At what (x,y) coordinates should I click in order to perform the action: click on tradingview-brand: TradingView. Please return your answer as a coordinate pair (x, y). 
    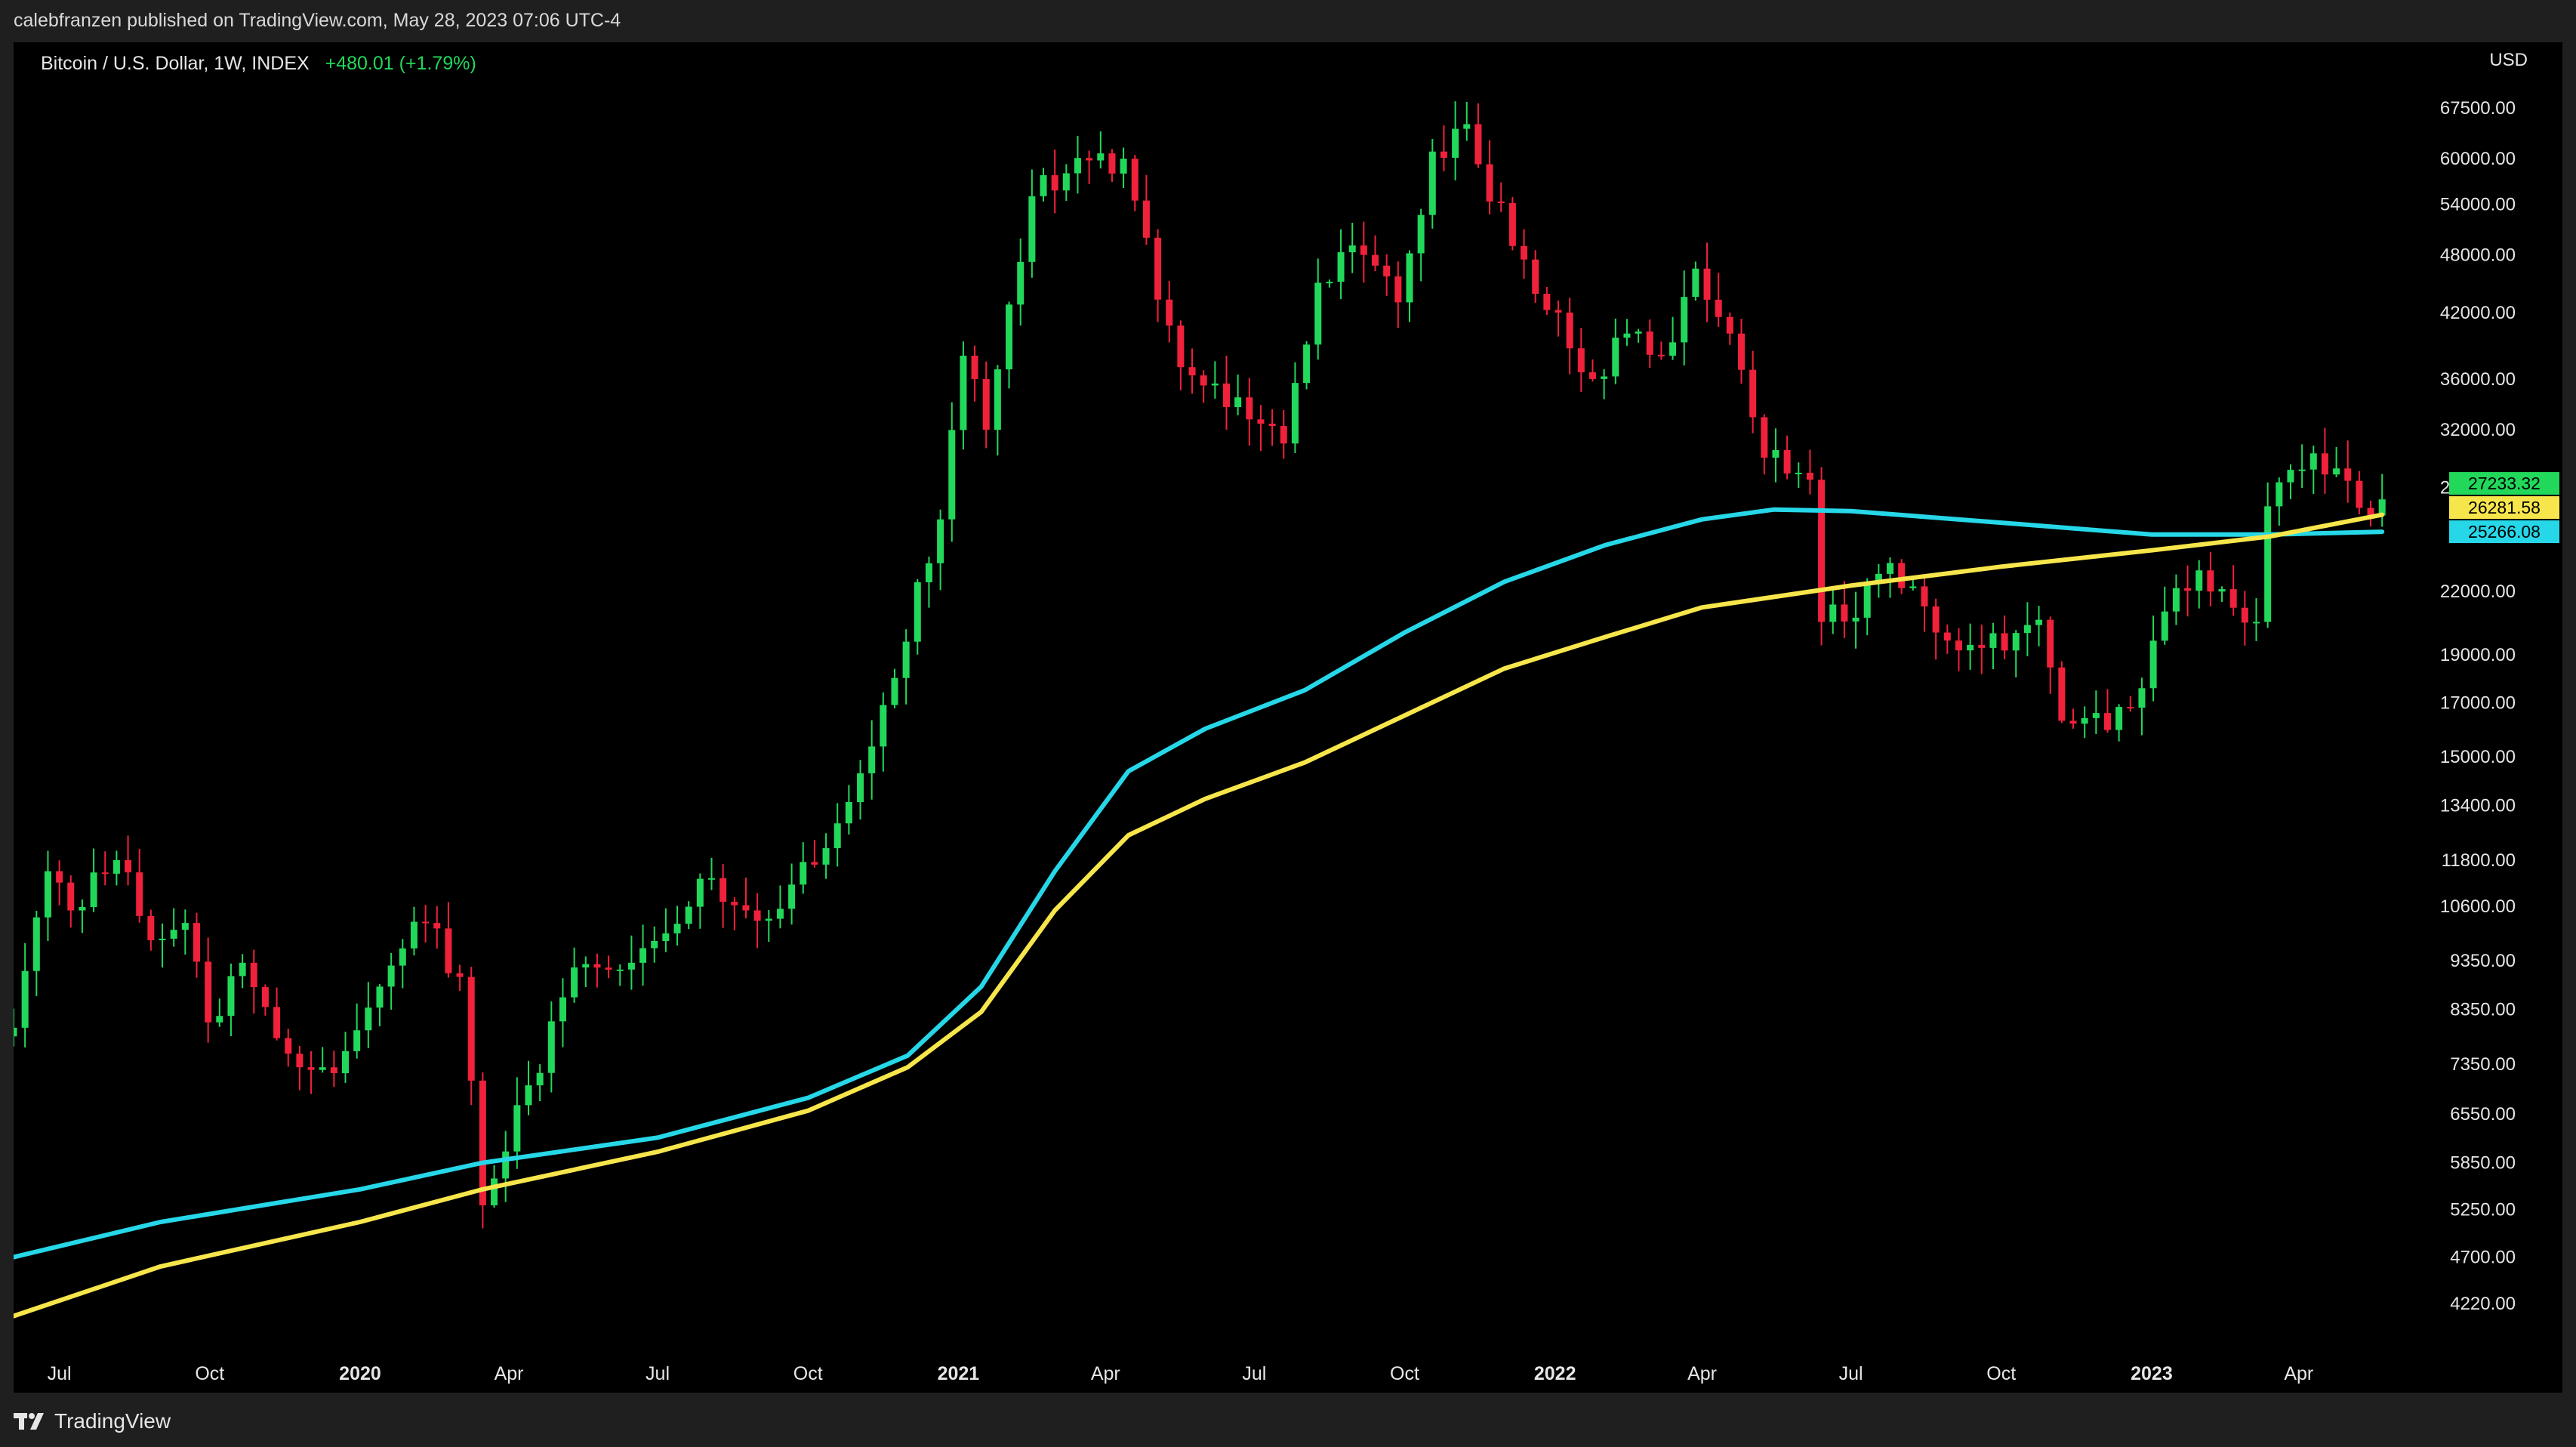
    Looking at the image, I should click on (92, 1421).